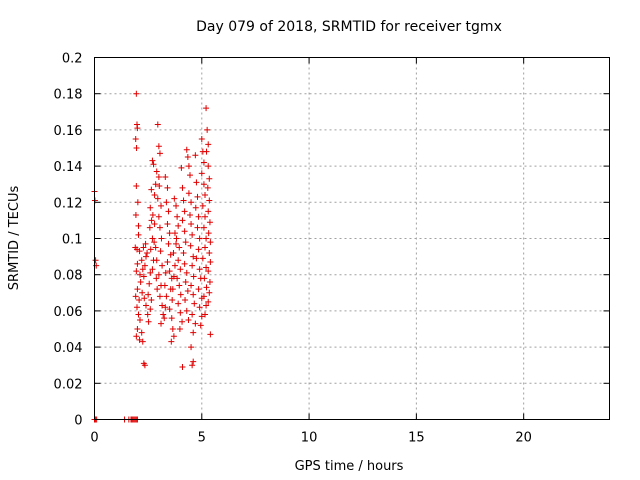 Image resolution: width=640 pixels, height=480 pixels. I want to click on y-tick-label: 0.2, so click(72, 59).